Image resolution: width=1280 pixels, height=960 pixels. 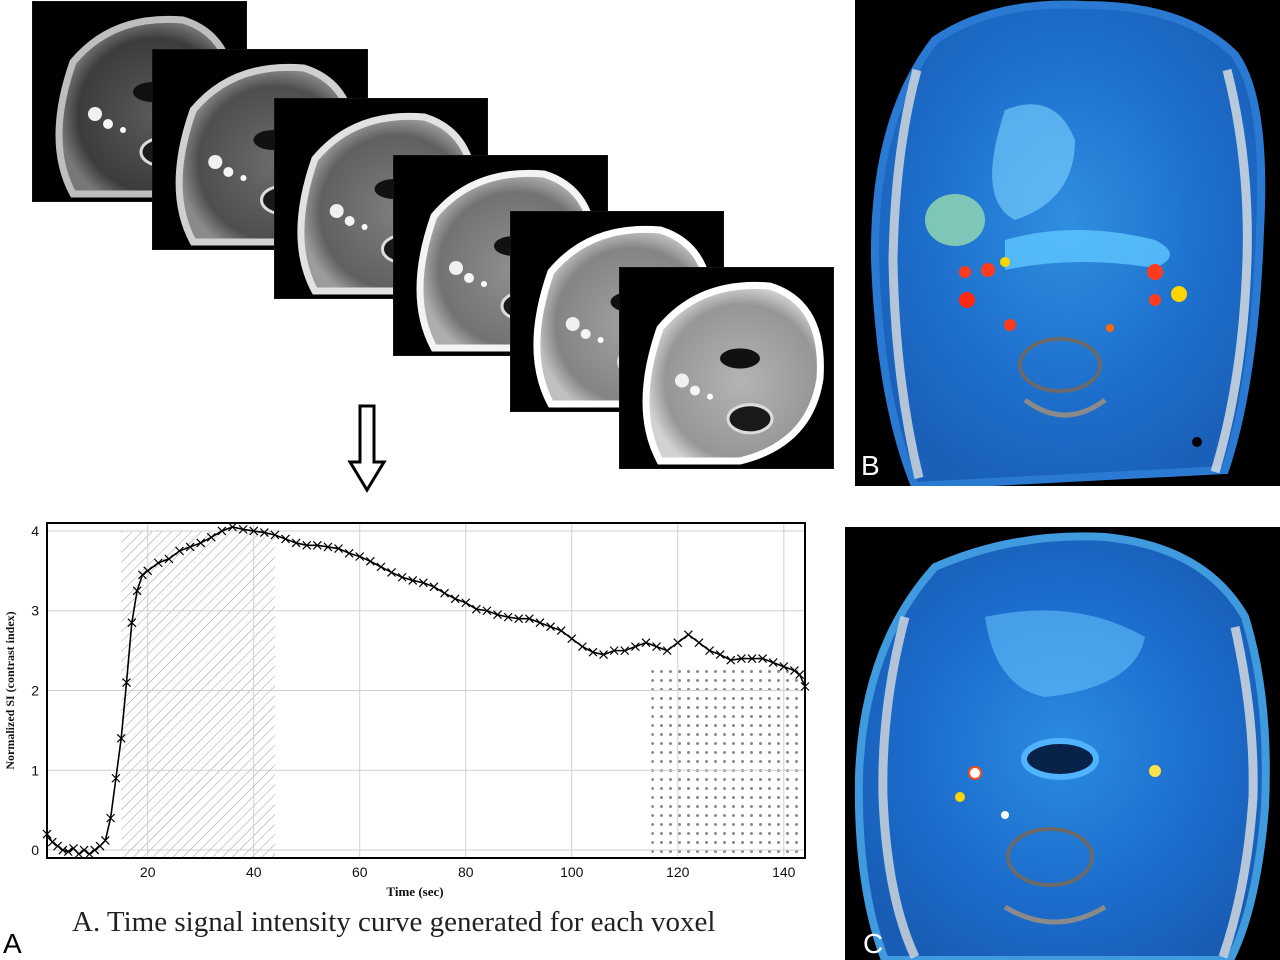 I want to click on parametric-map-c-image, so click(x=1062, y=746).